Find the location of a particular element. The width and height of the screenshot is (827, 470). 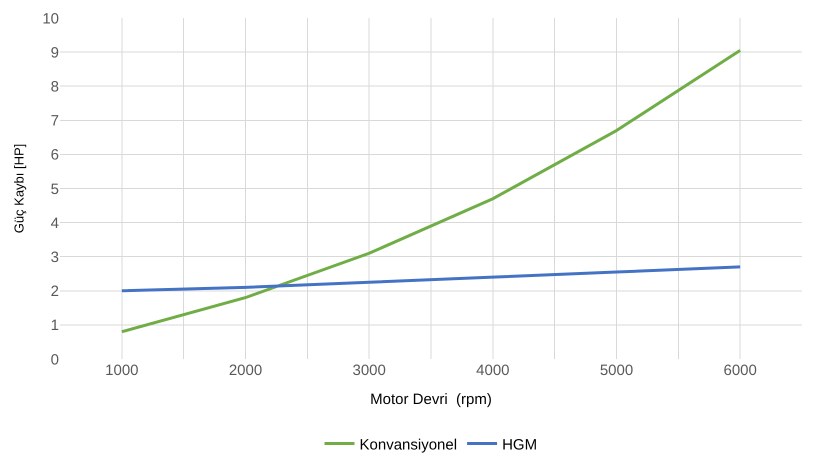

y-tick-label: 7 is located at coordinates (54, 121).